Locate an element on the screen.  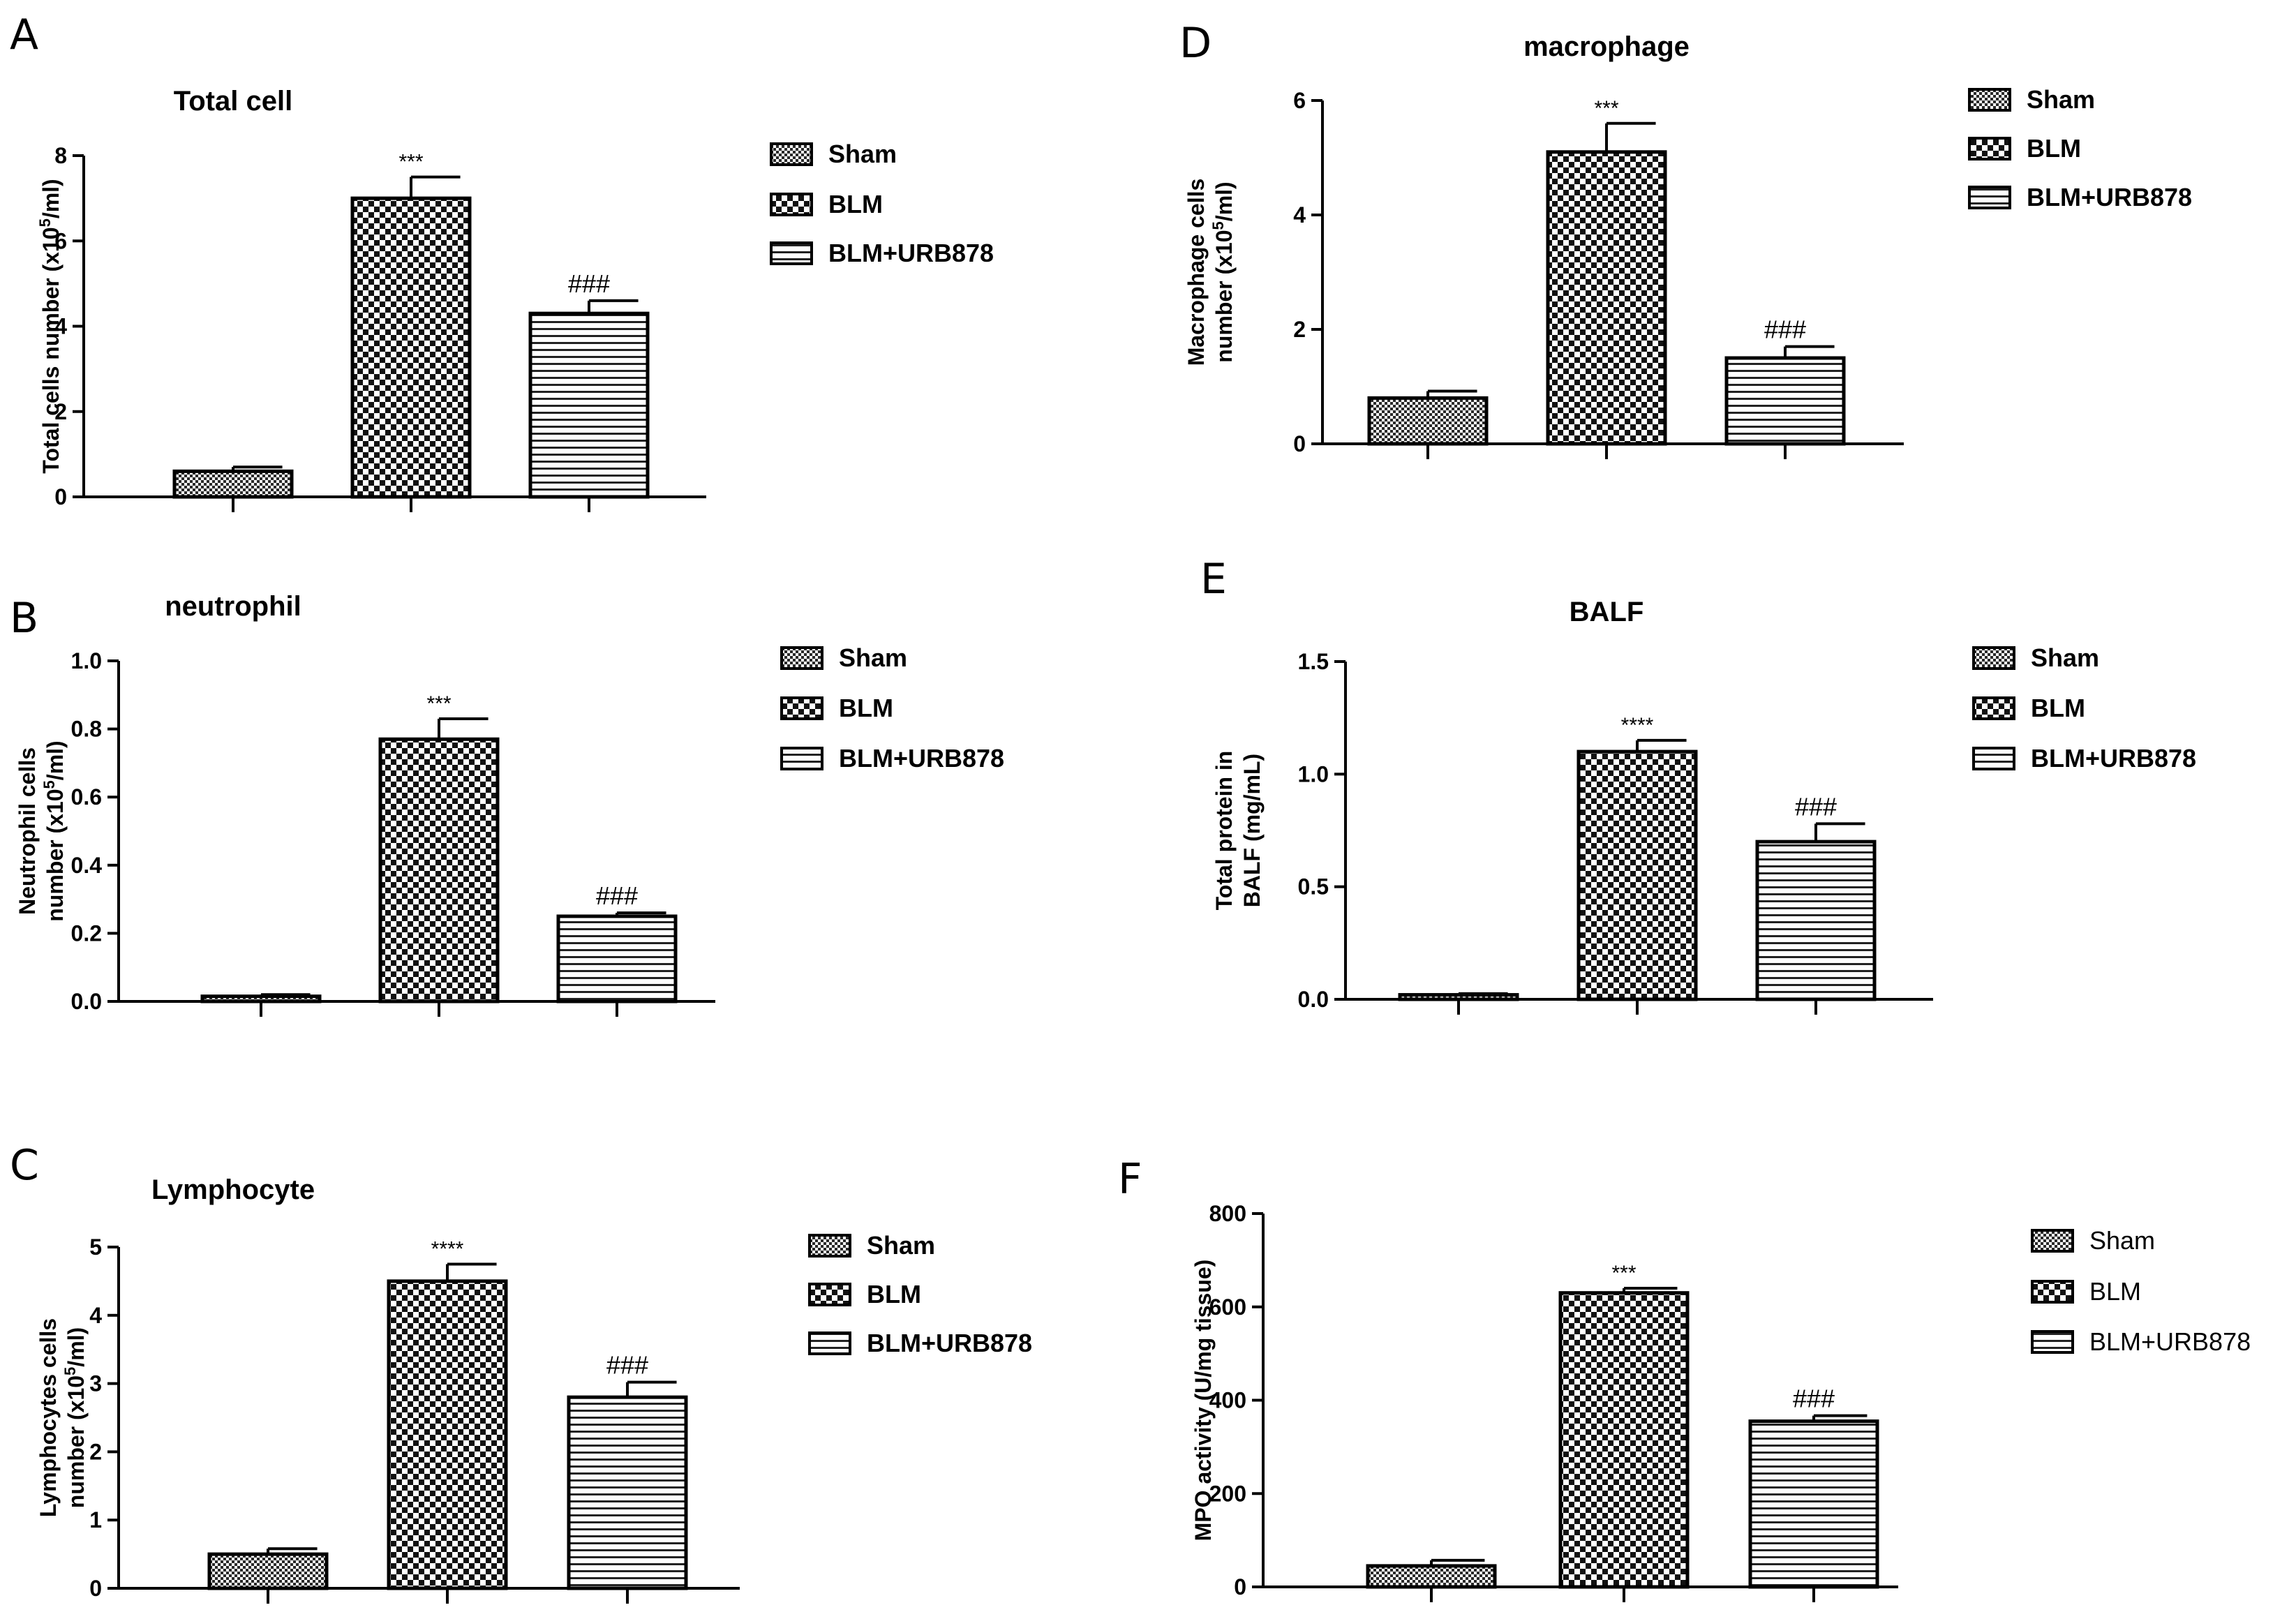
y-axis-label: Total cells number (x105/ml) is located at coordinates (50, 326).